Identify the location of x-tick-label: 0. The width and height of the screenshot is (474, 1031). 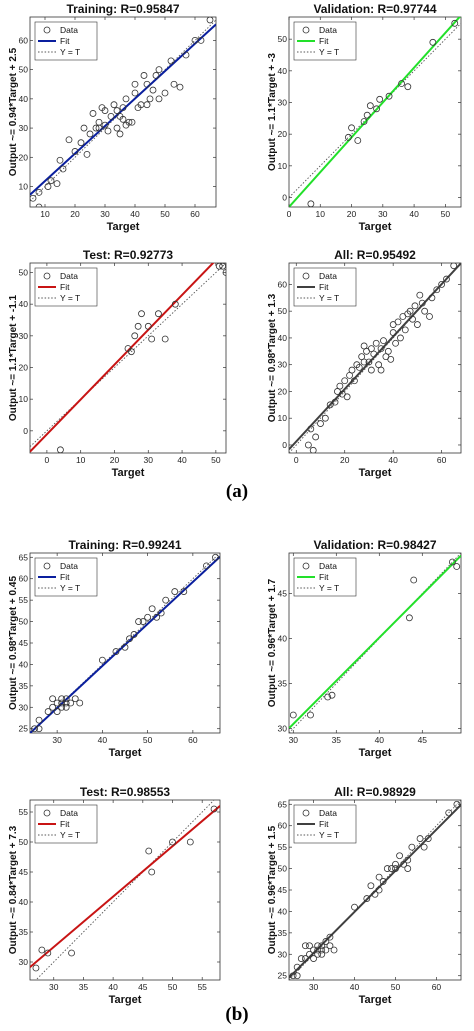
(289, 214).